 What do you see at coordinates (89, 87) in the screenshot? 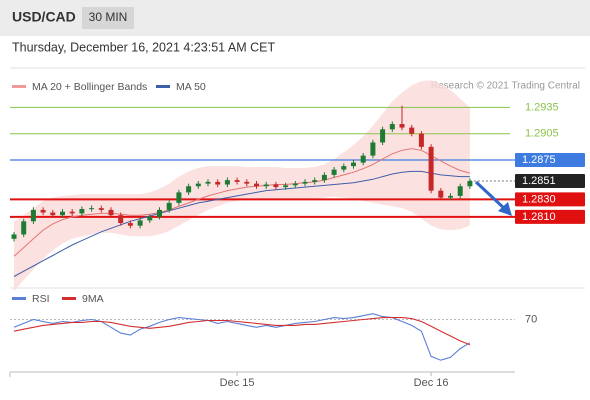
I see `legend-label: MA 20 + Bollinger Bands` at bounding box center [89, 87].